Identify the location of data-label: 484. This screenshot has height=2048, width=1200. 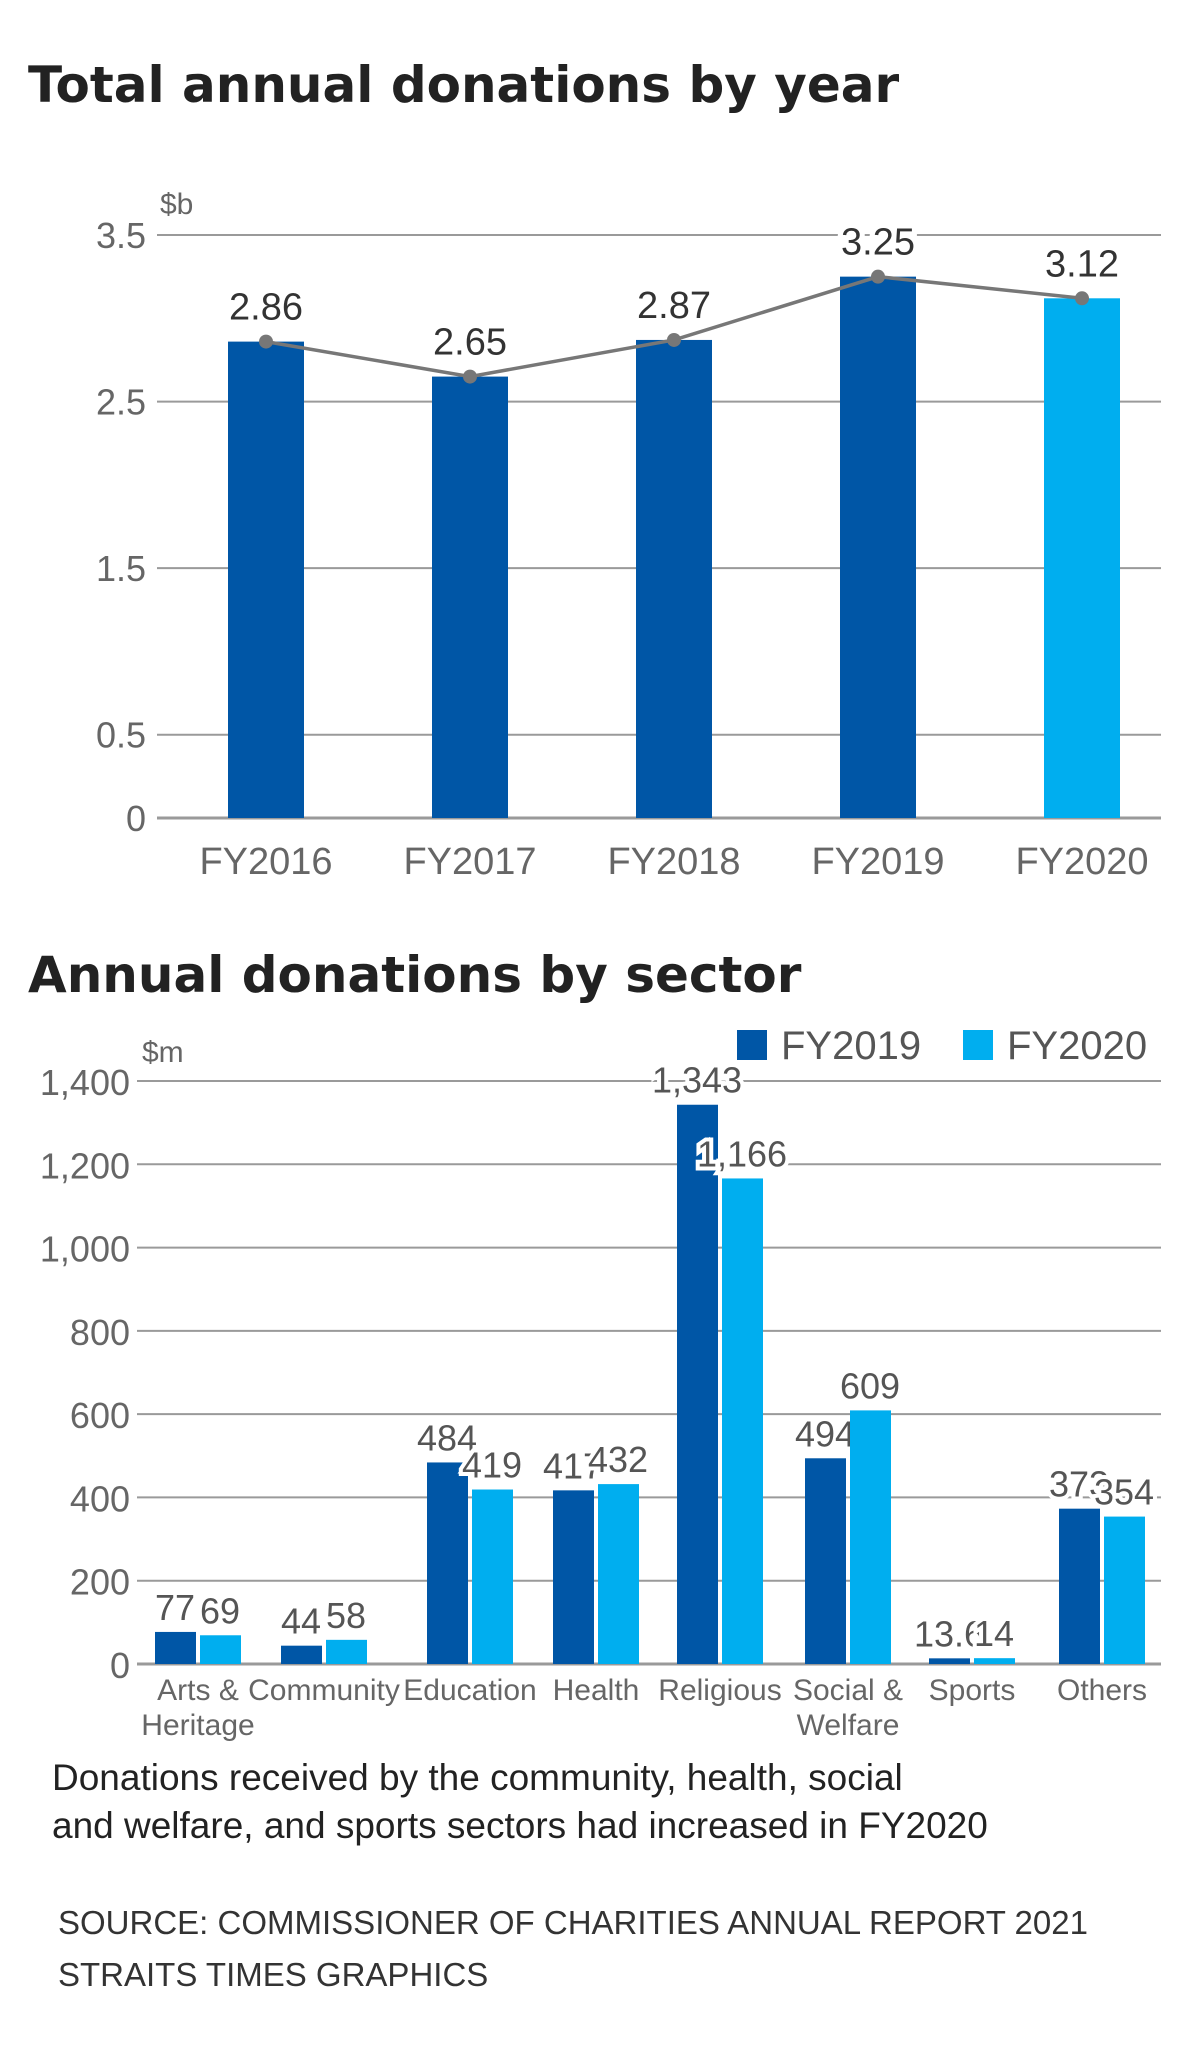
(447, 1437).